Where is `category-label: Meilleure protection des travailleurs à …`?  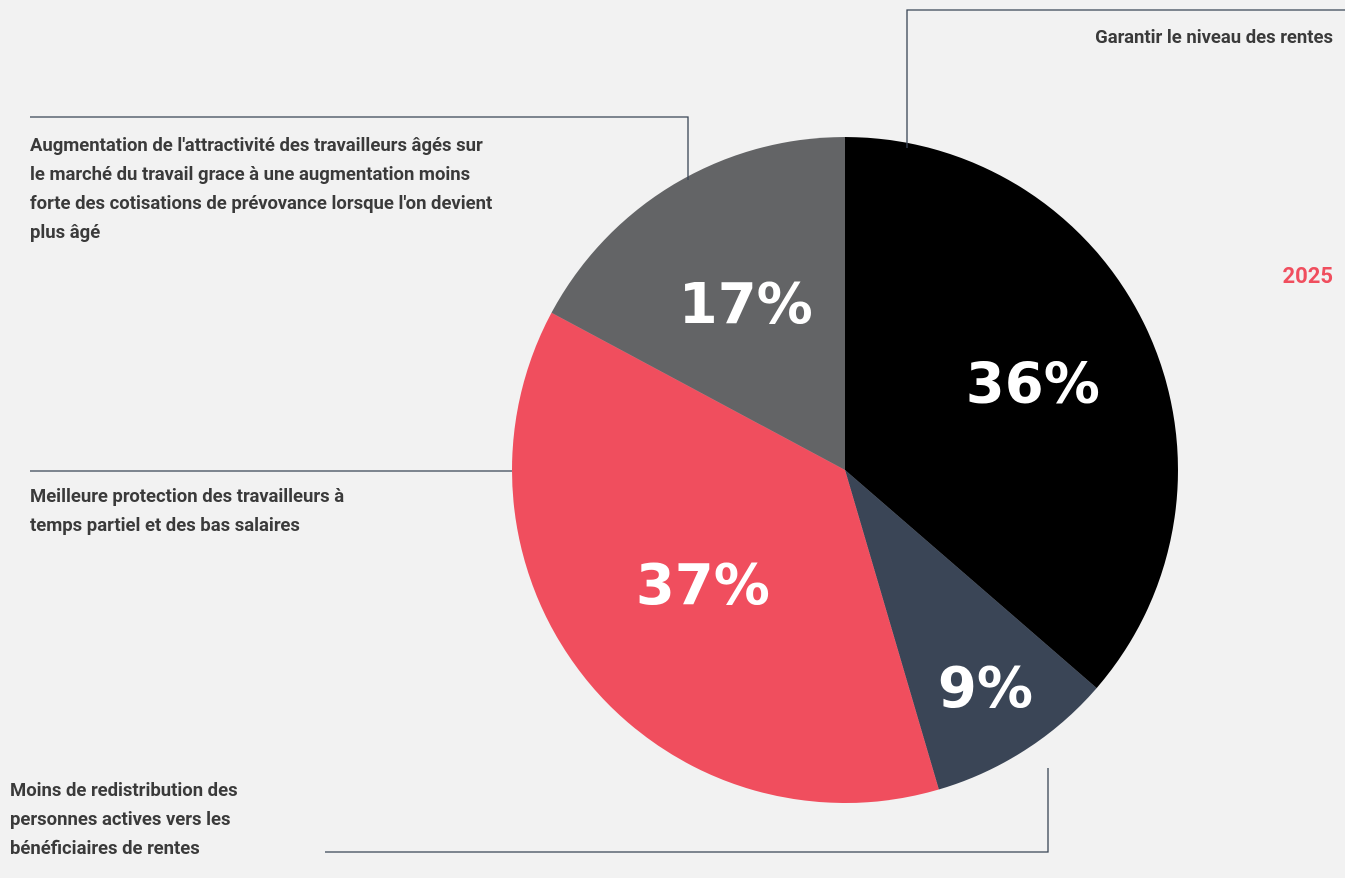
category-label: Meilleure protection des travailleurs à … is located at coordinates (187, 510).